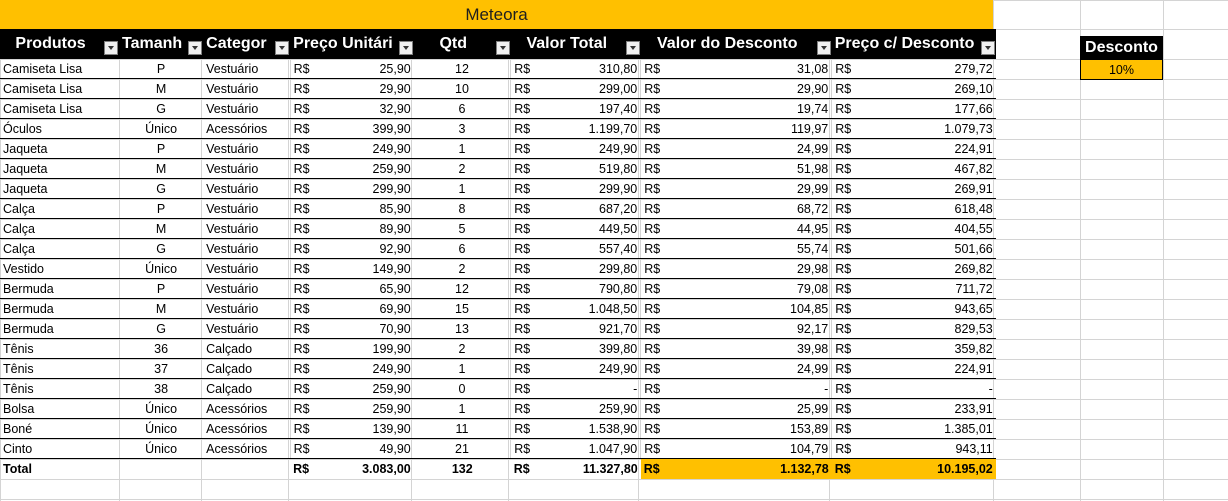  I want to click on cell-preco-desconto: R$ 467,82, so click(913, 168).